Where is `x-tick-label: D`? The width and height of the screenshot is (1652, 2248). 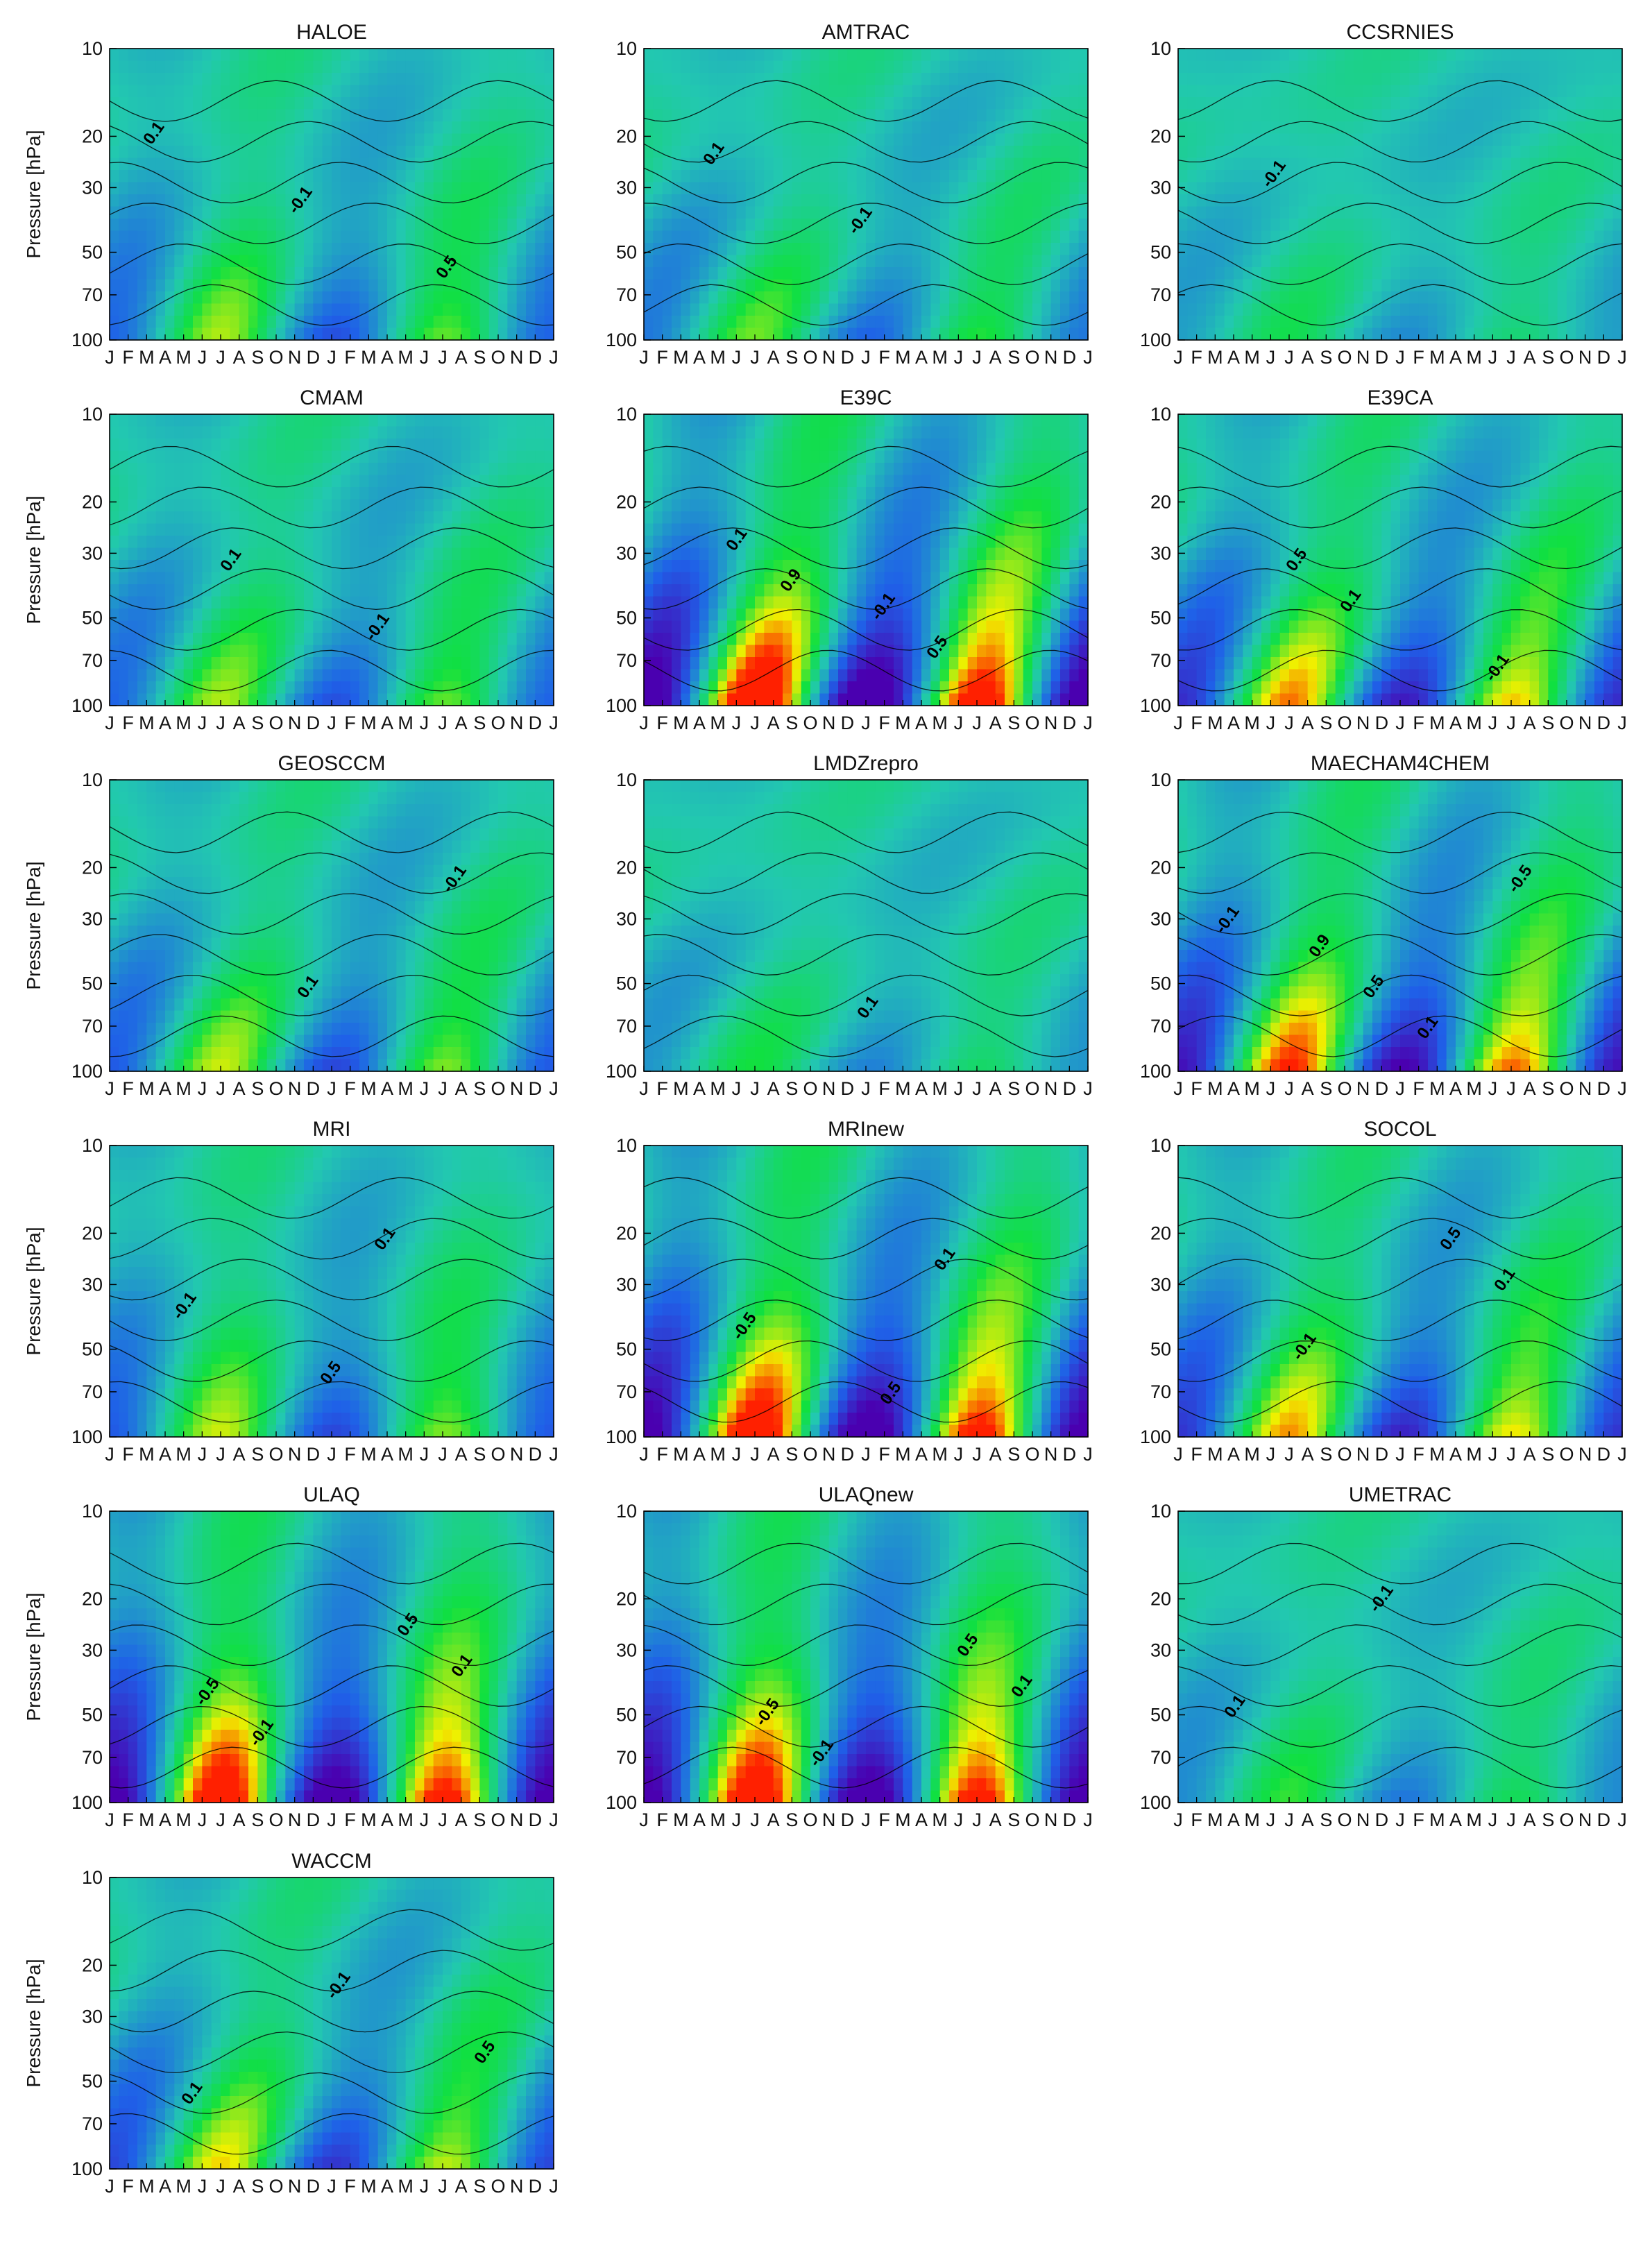 x-tick-label: D is located at coordinates (536, 723).